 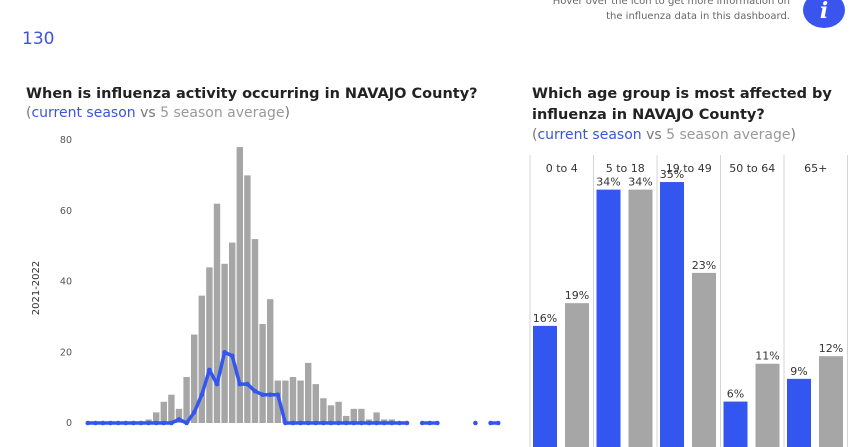 What do you see at coordinates (640, 182) in the screenshot?
I see `average-bar-label: 34%` at bounding box center [640, 182].